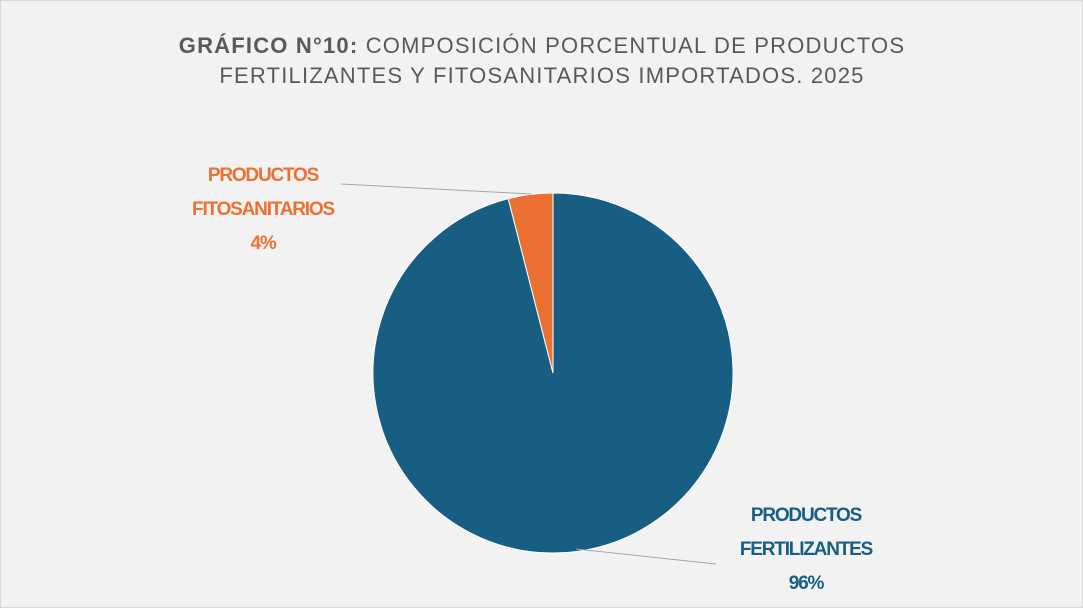 Image resolution: width=1083 pixels, height=608 pixels. I want to click on slice-value-label: 4%, so click(263, 243).